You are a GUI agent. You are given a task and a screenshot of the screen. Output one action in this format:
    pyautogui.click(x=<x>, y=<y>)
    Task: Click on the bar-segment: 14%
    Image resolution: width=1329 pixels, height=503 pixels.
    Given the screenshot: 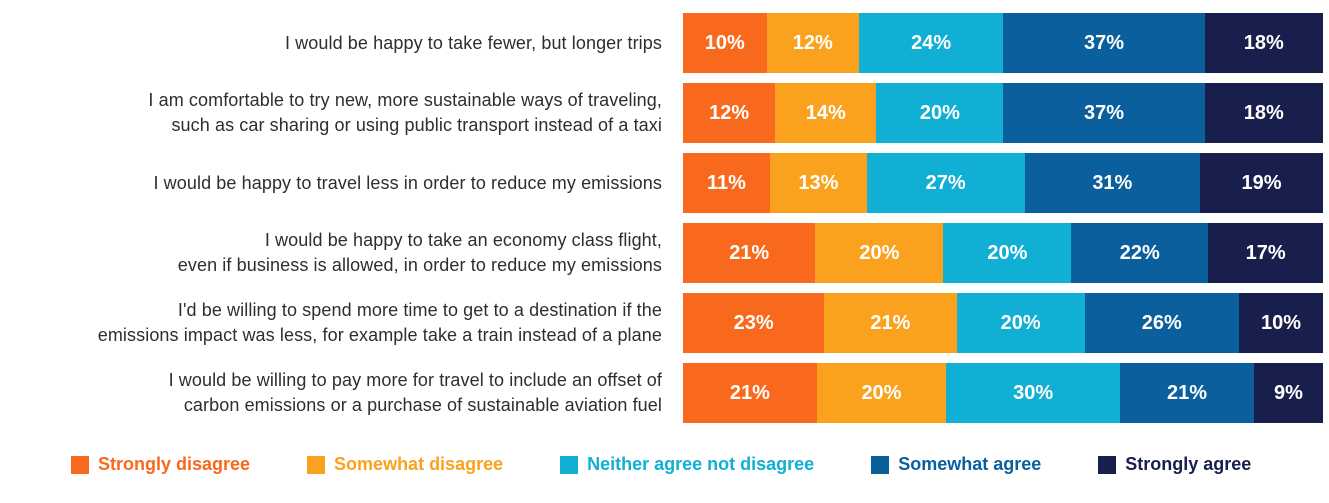 What is the action you would take?
    pyautogui.click(x=826, y=113)
    